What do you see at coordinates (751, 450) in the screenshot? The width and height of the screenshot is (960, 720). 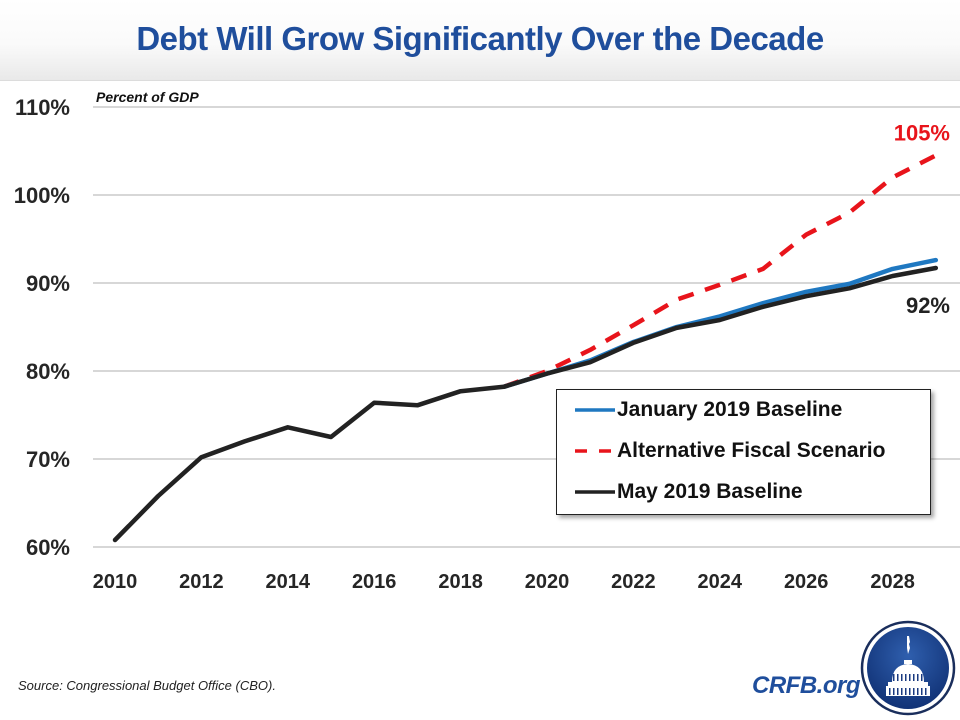 I see `legend-label-alternative: Alternative Fiscal Scenario` at bounding box center [751, 450].